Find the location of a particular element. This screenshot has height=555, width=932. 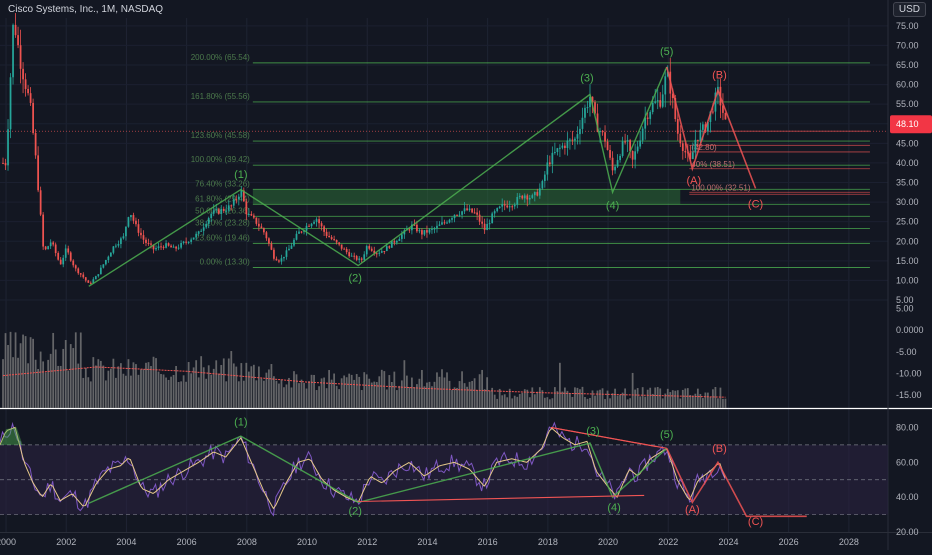

time-tick-label: 2018 is located at coordinates (548, 542).